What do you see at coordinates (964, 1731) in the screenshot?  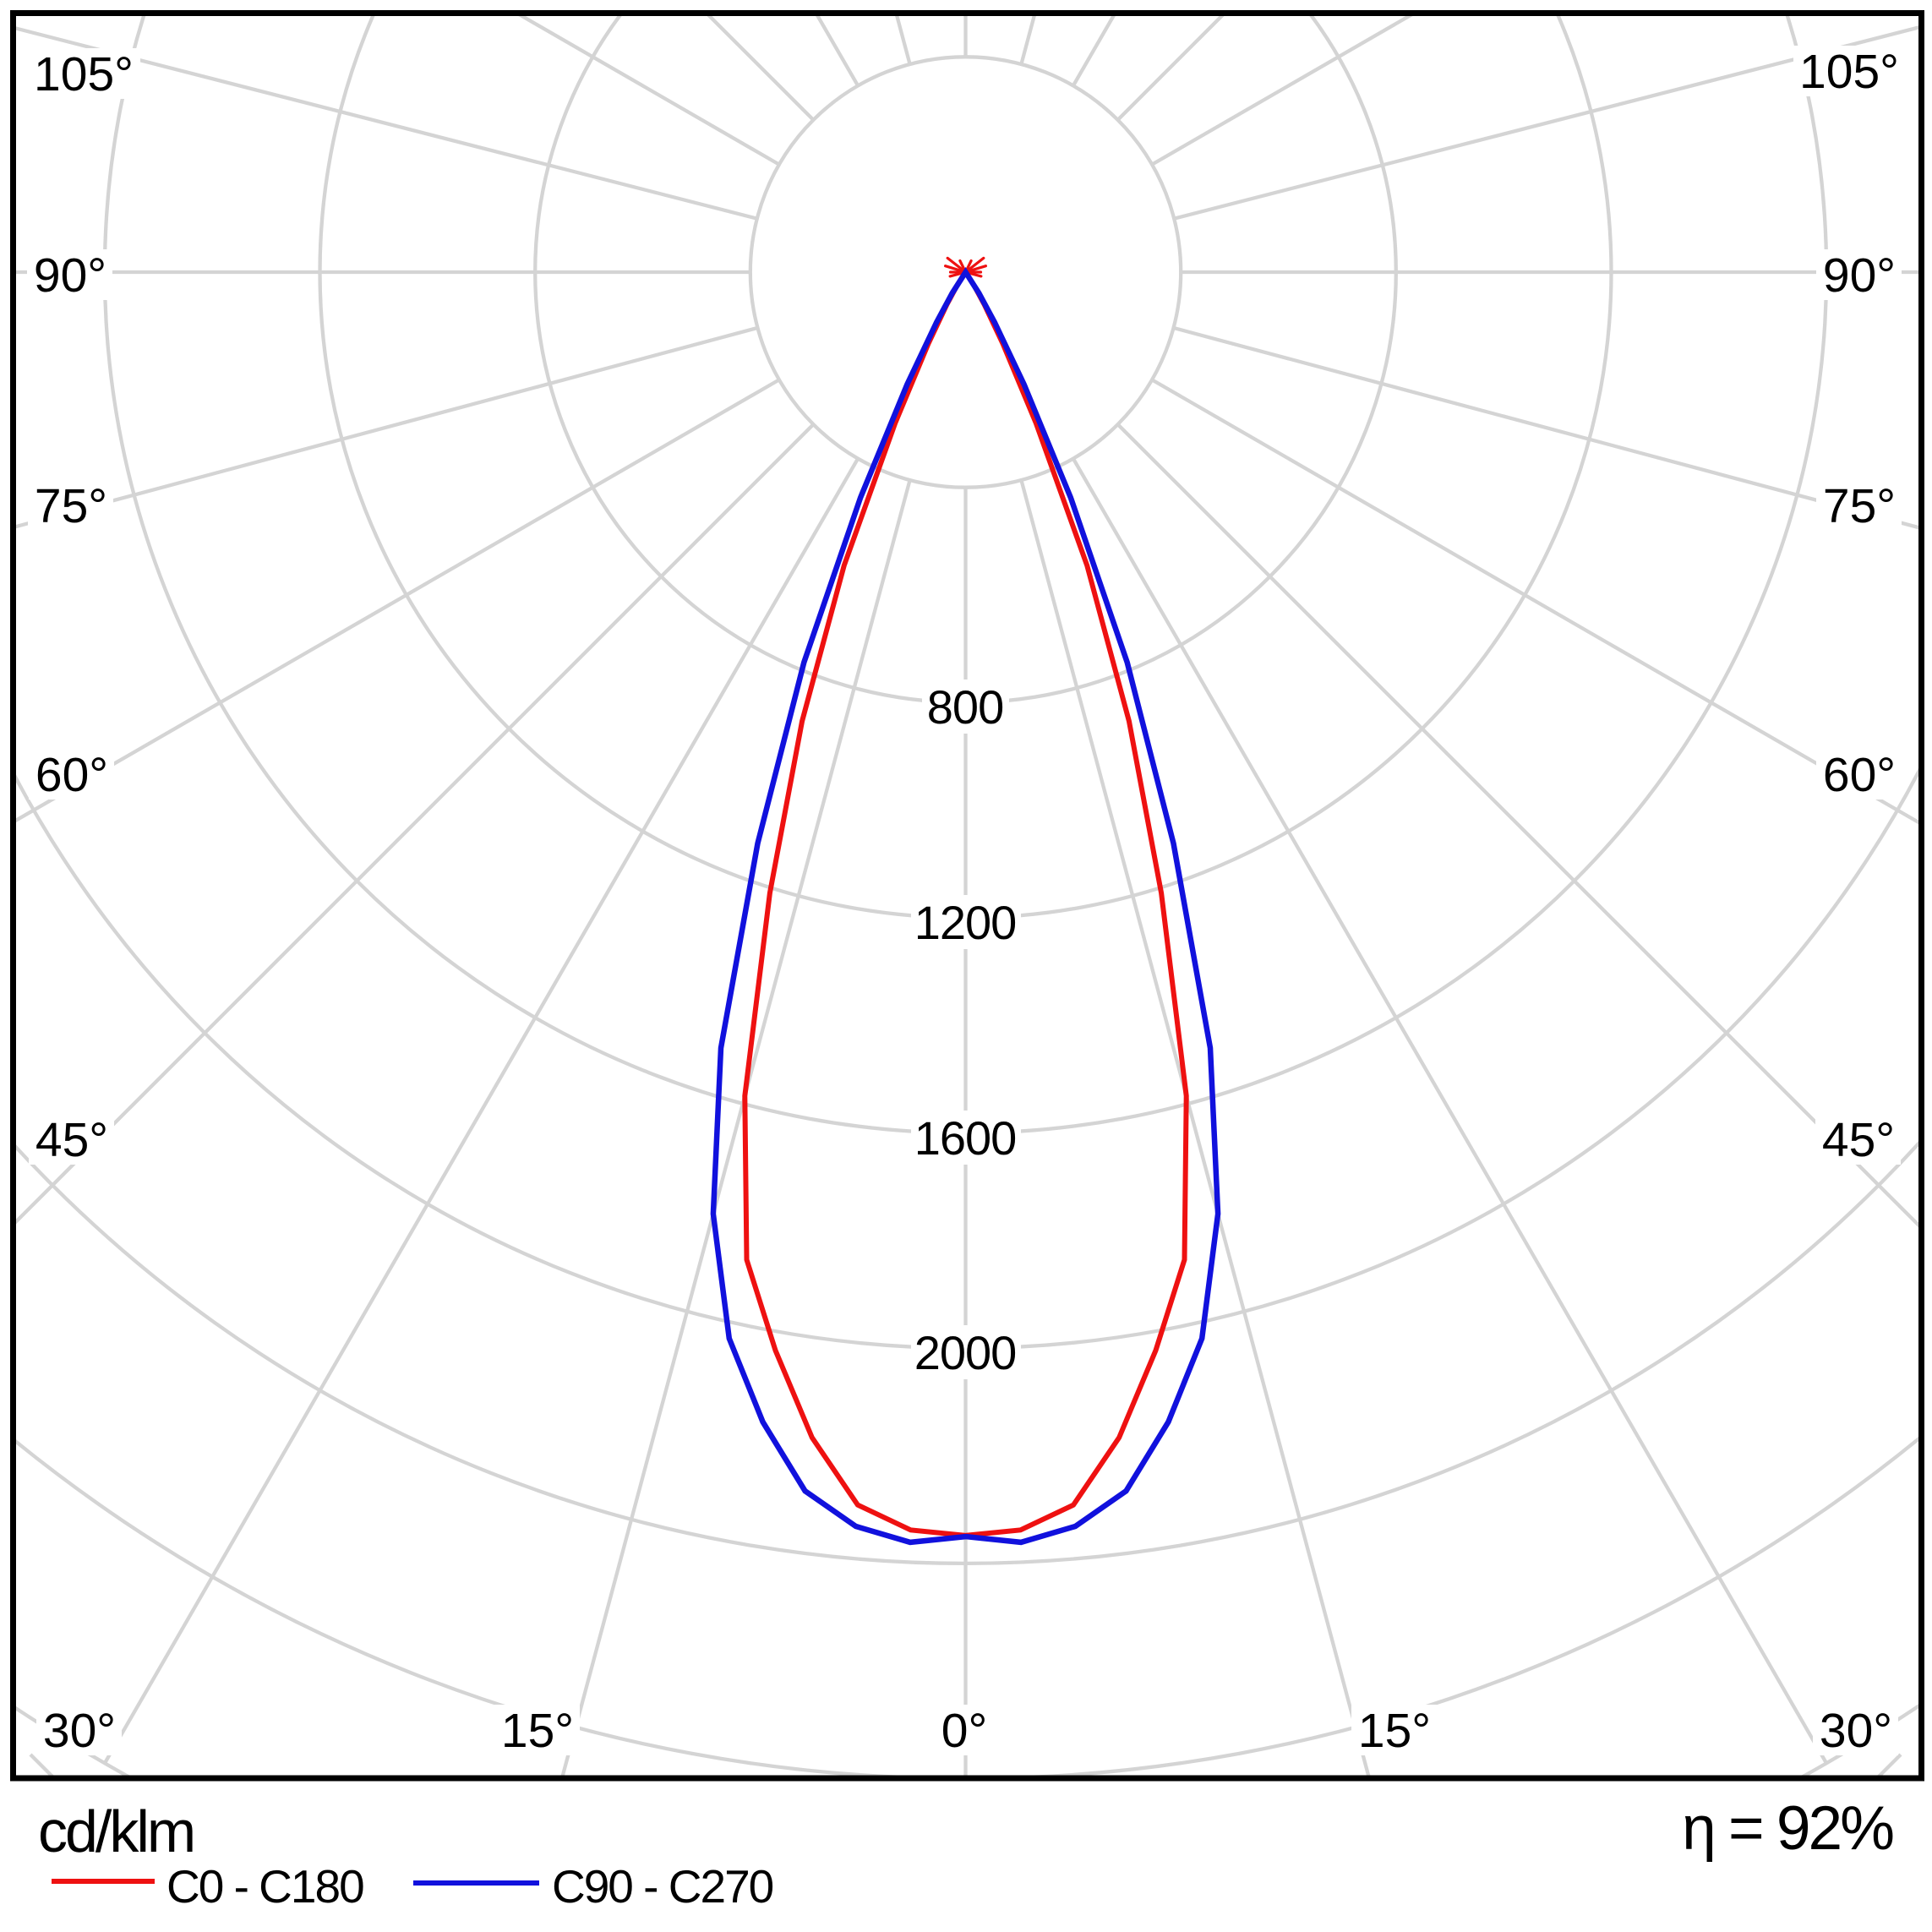 I see `svg-text: 0°` at bounding box center [964, 1731].